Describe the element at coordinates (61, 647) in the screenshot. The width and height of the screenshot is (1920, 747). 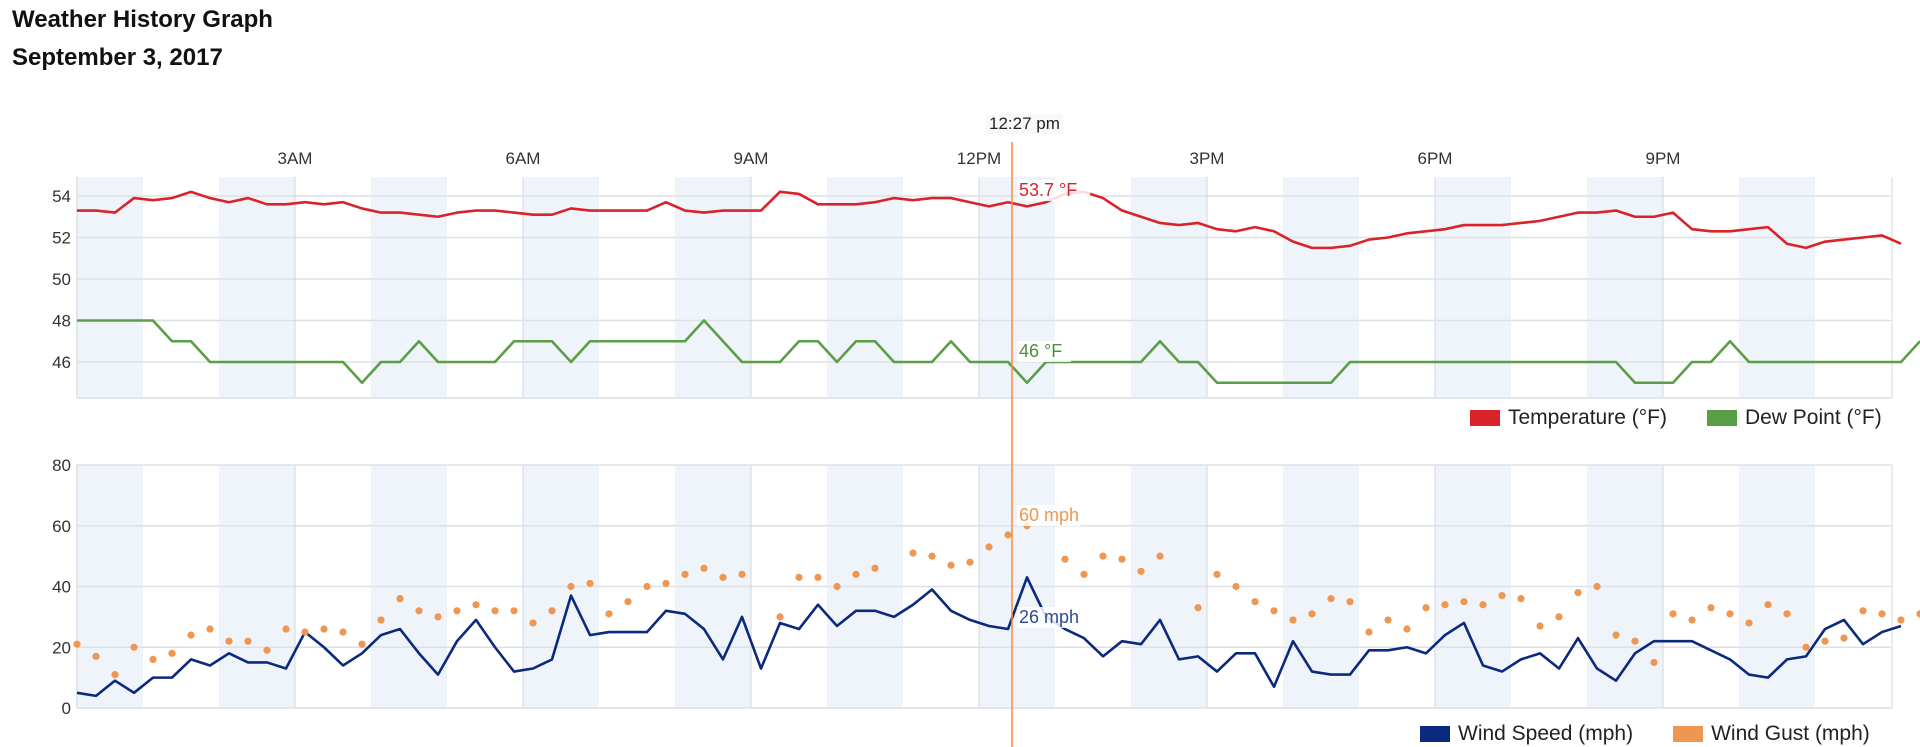
I see `y-tick-label: 20` at that location.